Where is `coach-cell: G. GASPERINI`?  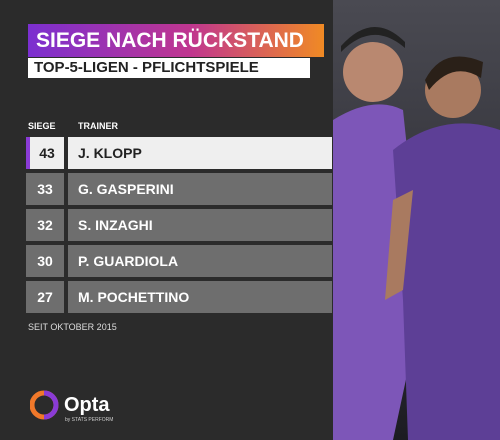 coach-cell: G. GASPERINI is located at coordinates (200, 189).